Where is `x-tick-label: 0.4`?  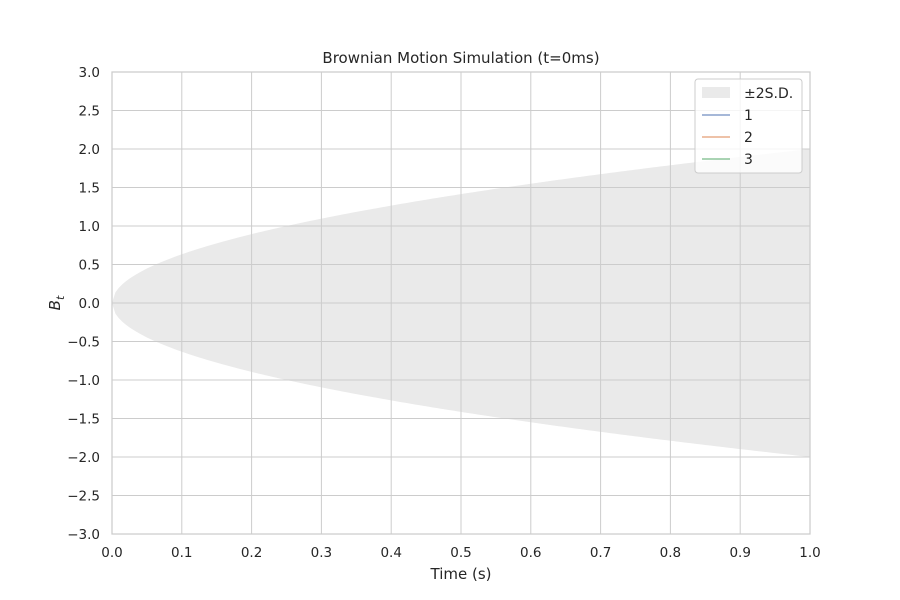
x-tick-label: 0.4 is located at coordinates (390, 553).